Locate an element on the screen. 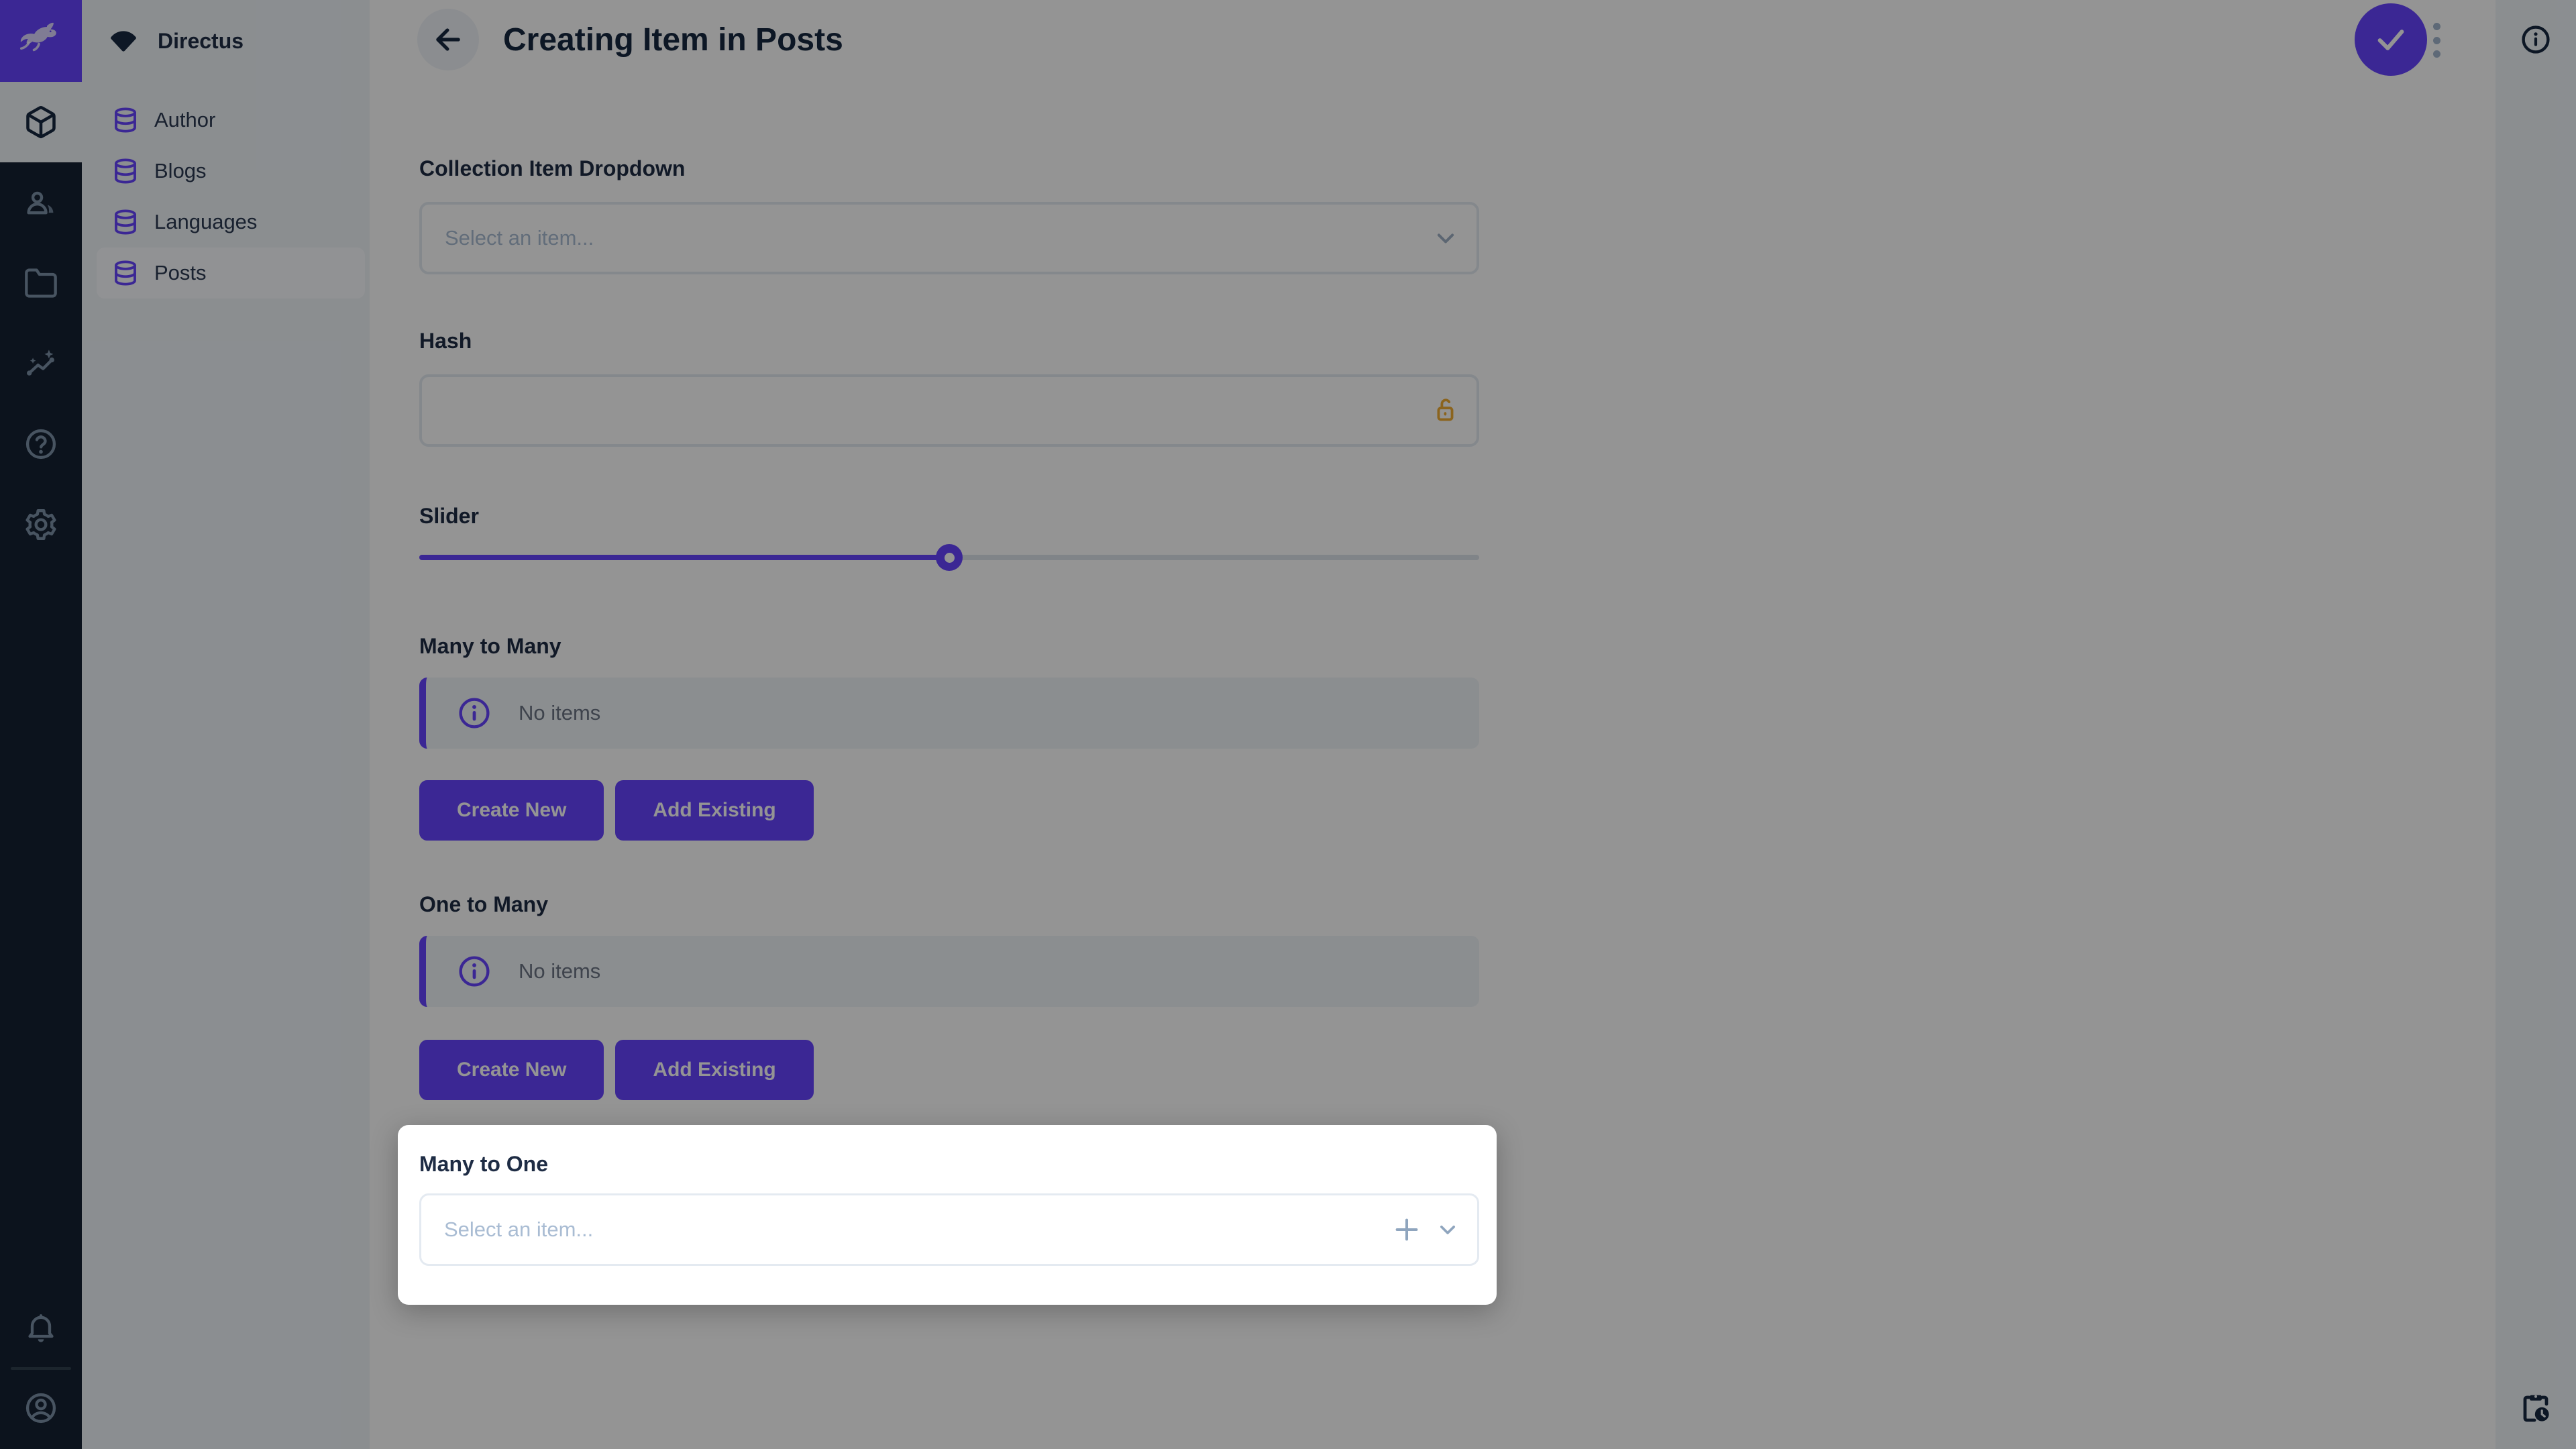 This screenshot has height=1449, width=2576. module-files is located at coordinates (41, 283).